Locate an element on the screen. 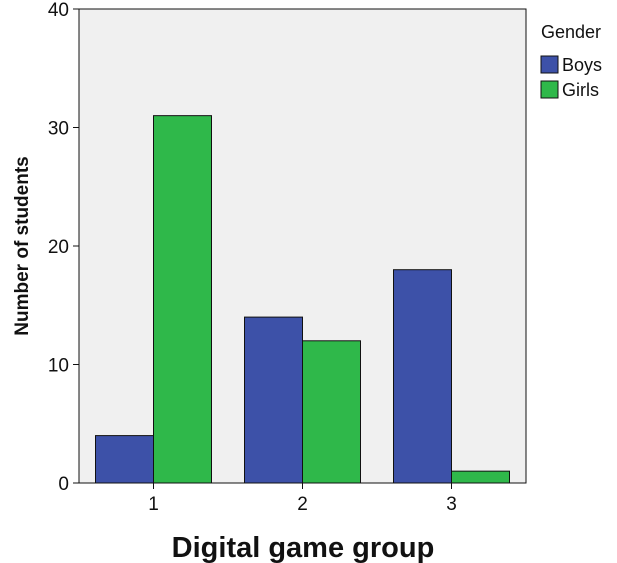 This screenshot has width=617, height=563. y-tick-label: 30 is located at coordinates (58, 129).